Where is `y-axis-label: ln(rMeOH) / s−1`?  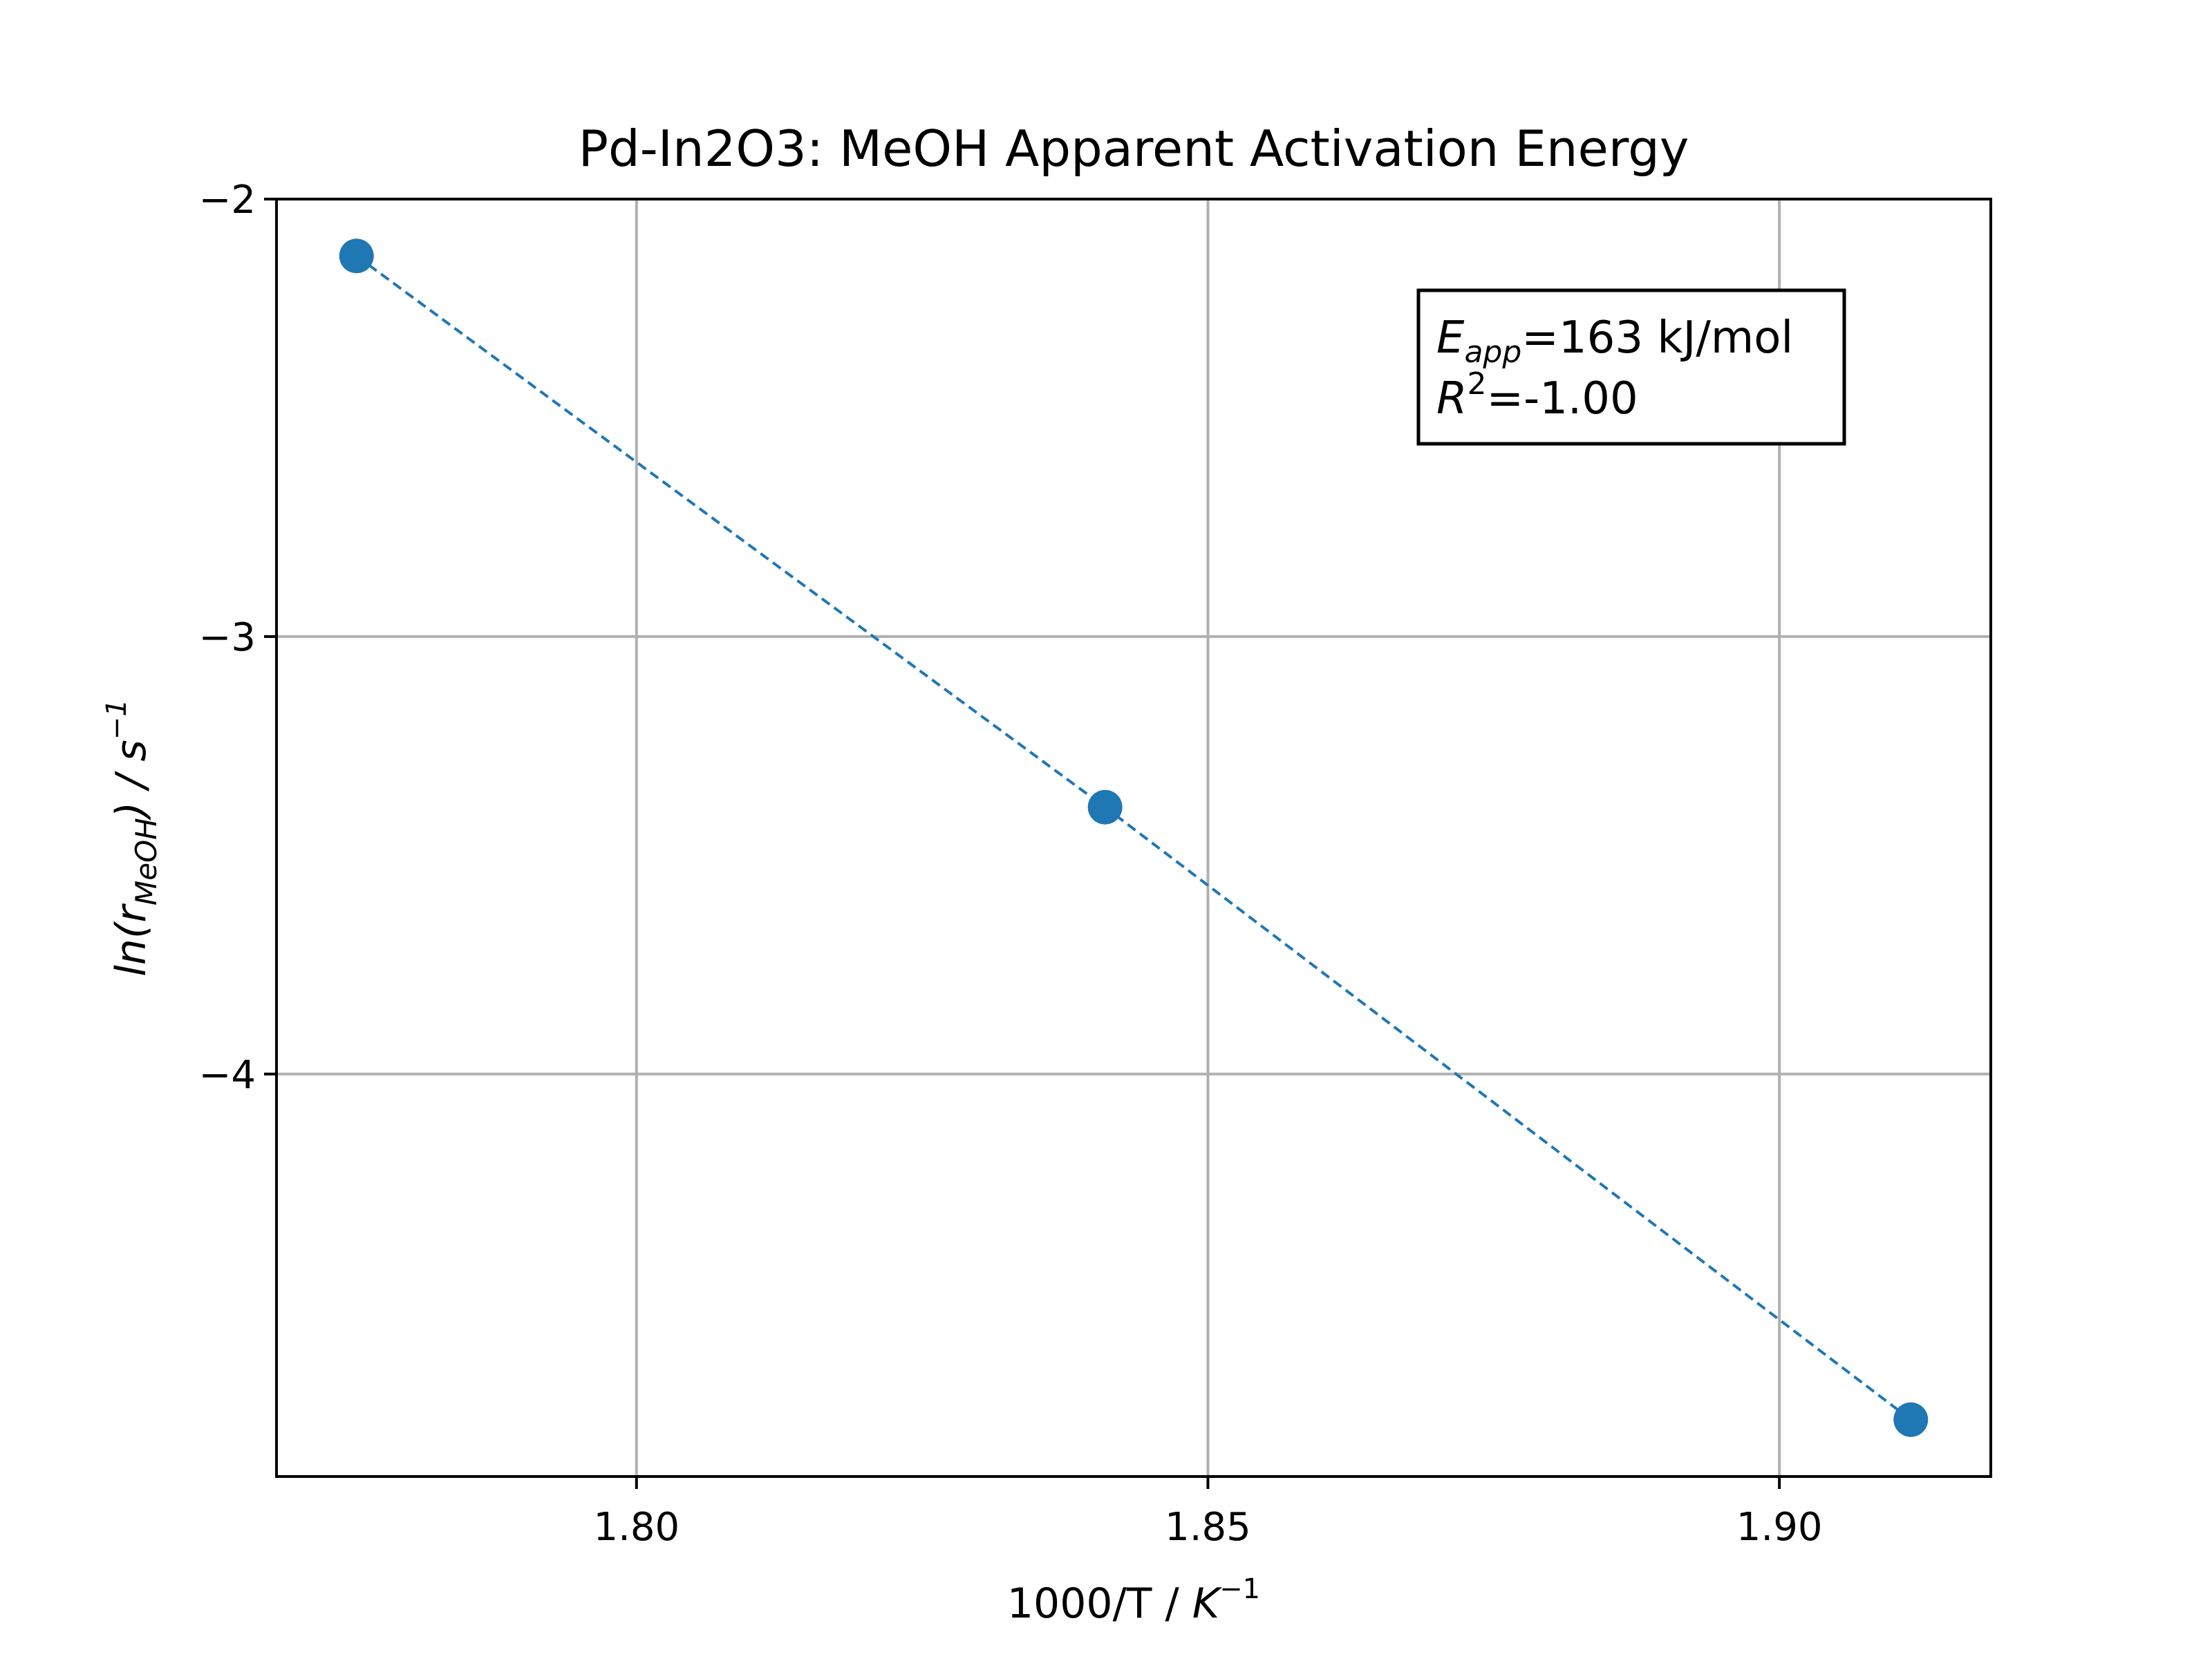 y-axis-label: ln(rMeOH) / s−1 is located at coordinates (132, 838).